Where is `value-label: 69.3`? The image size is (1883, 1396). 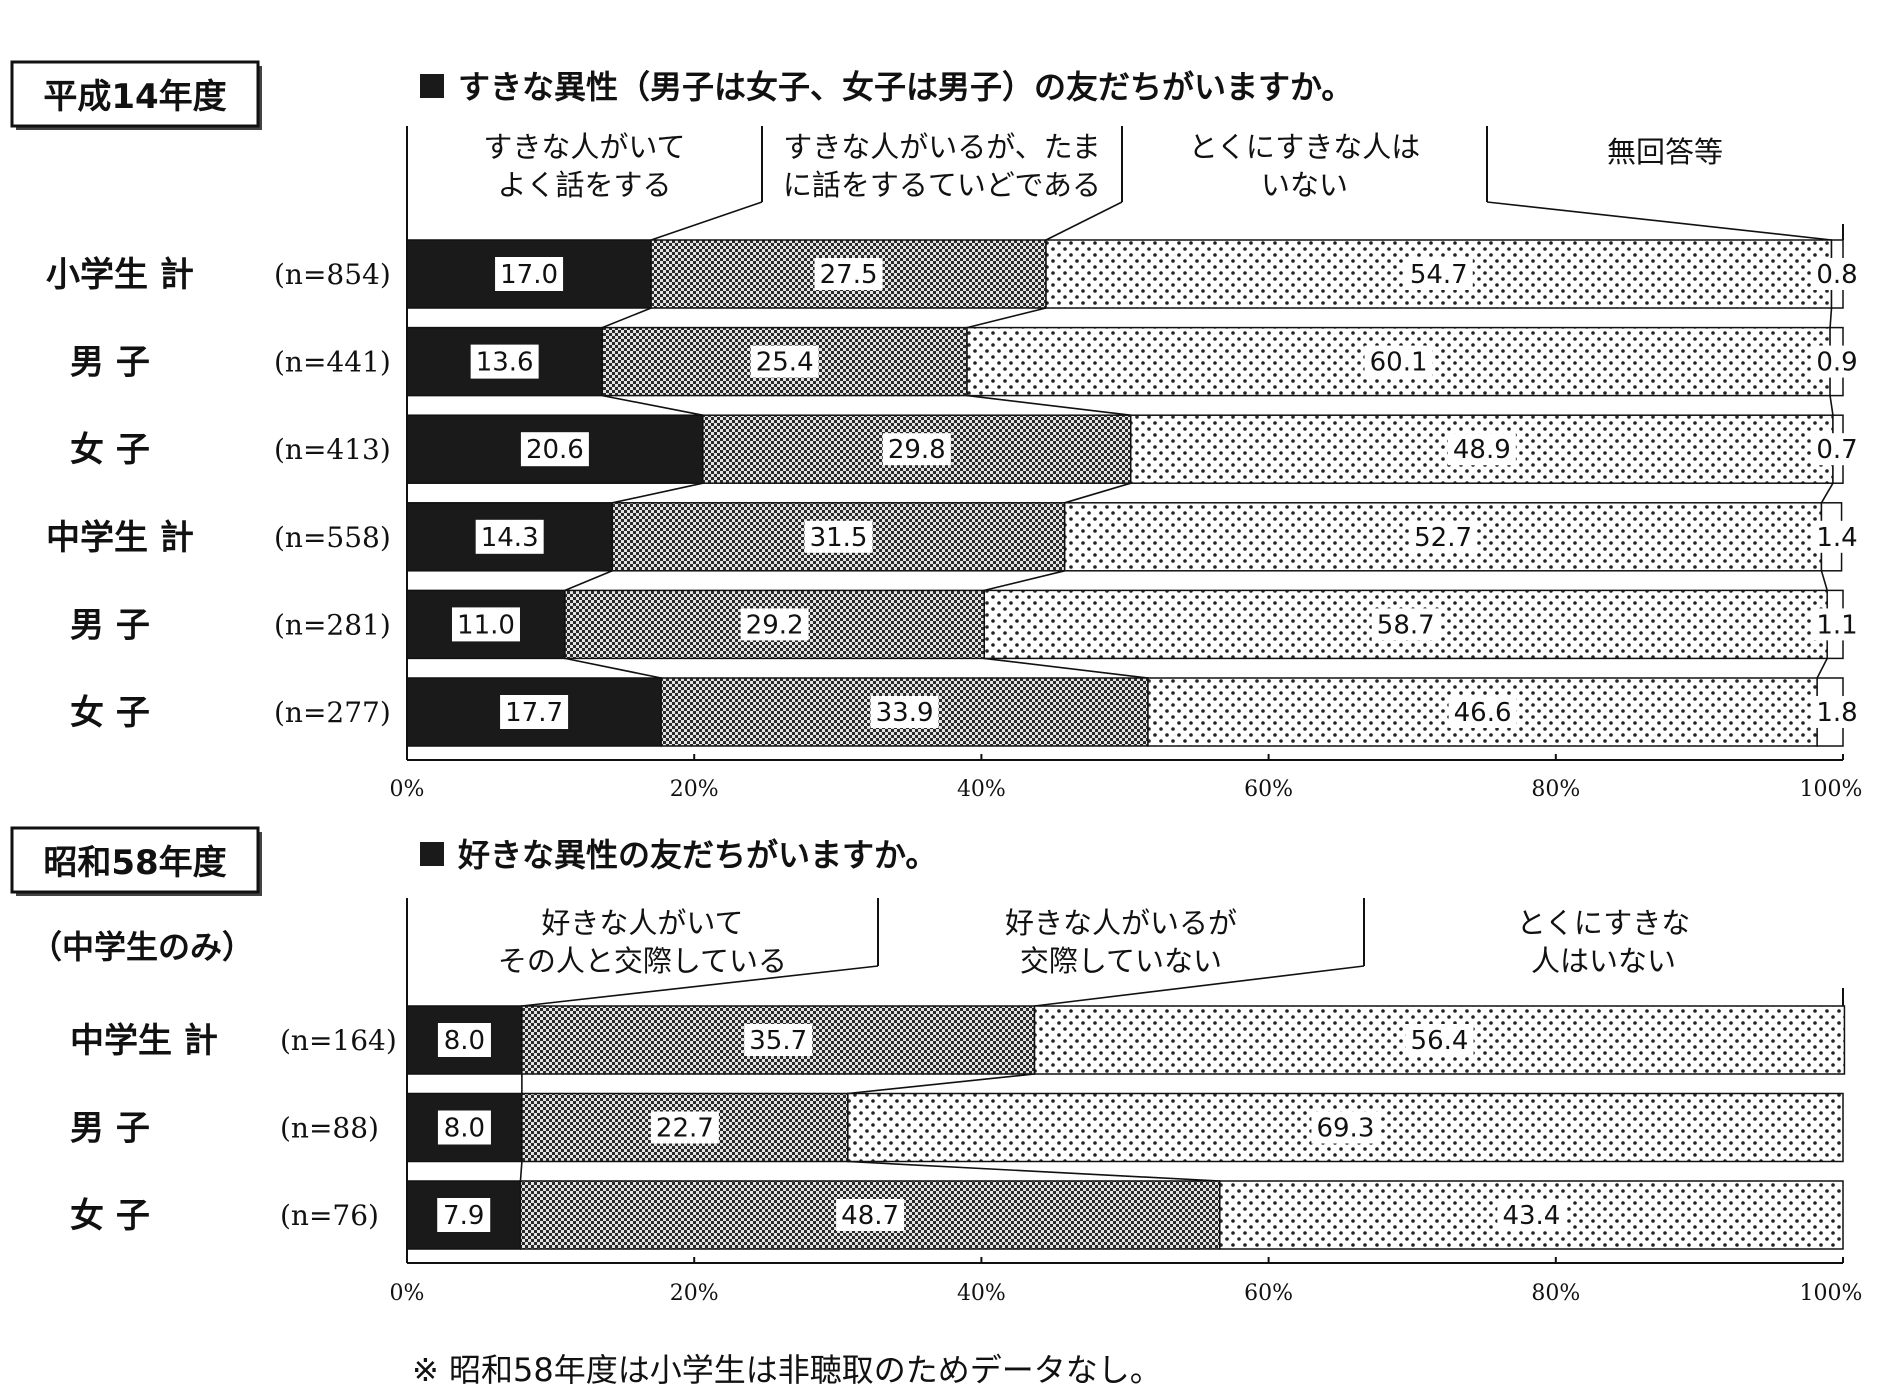 value-label: 69.3 is located at coordinates (1345, 1129).